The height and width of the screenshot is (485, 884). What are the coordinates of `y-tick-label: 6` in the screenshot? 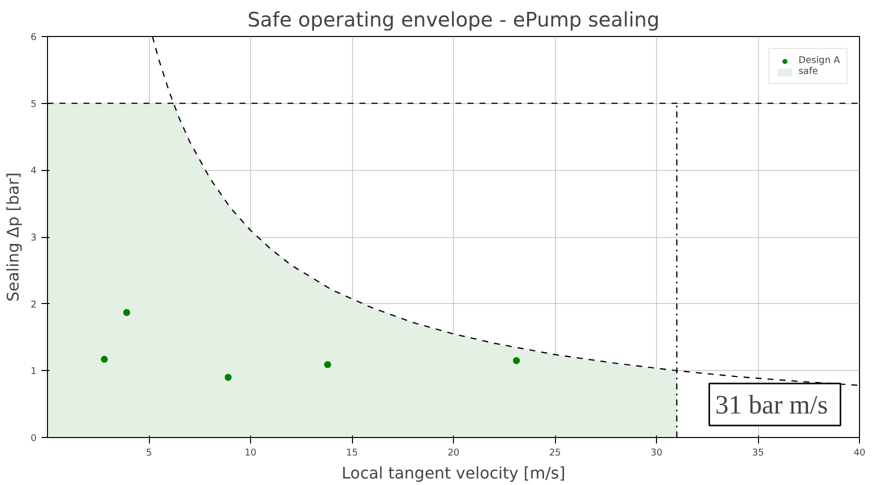 It's located at (33, 37).